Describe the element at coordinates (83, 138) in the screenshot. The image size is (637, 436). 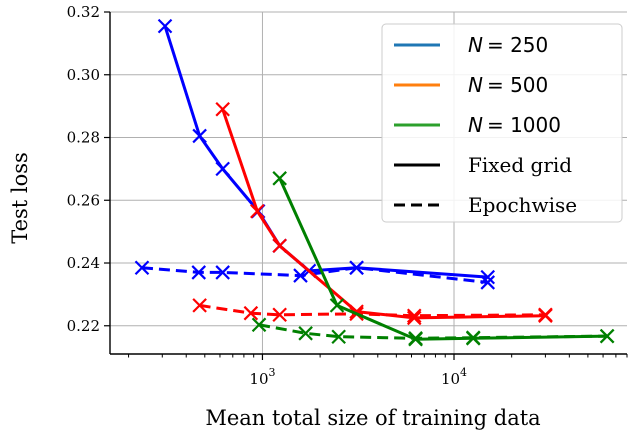
I see `y-tick-label: 0.28` at that location.